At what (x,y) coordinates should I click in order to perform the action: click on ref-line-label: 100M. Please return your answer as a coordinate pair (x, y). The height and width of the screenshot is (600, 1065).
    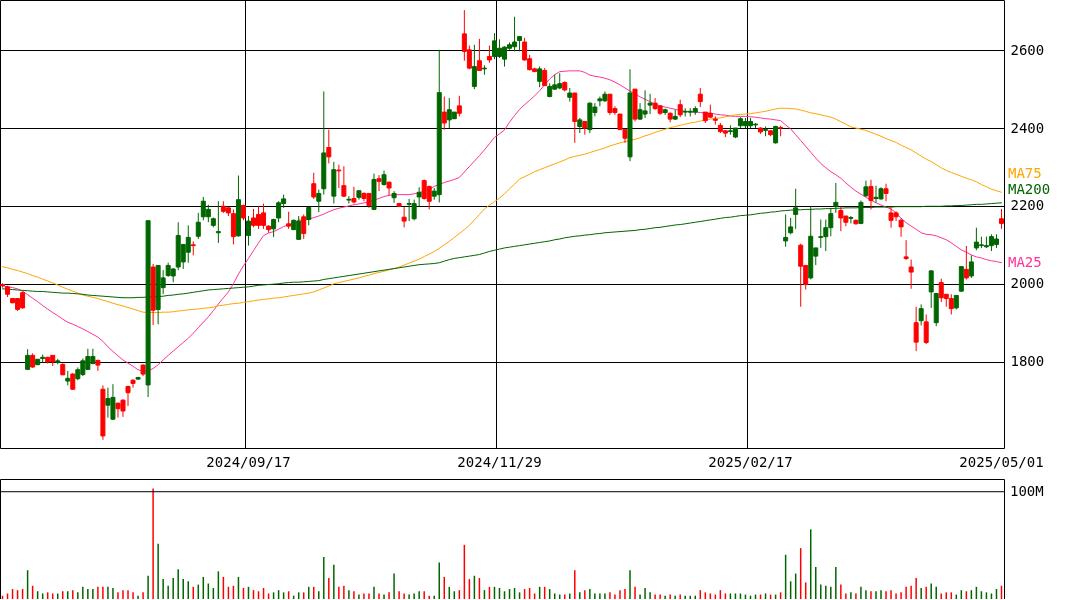
    Looking at the image, I should click on (1027, 490).